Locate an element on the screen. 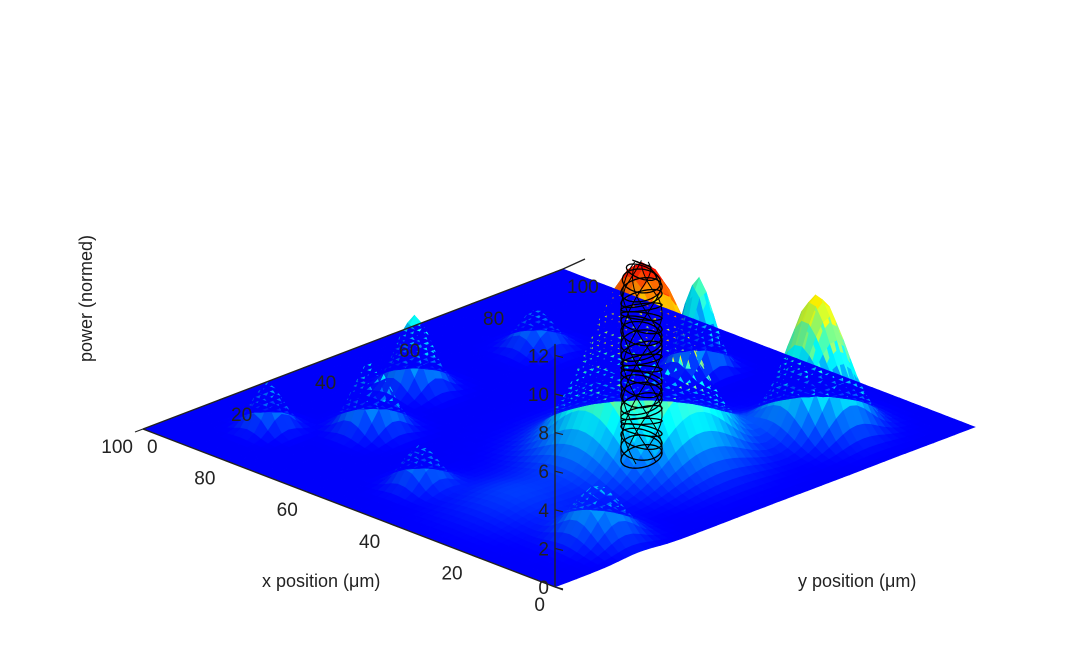  x-axis-label: x position (μm) is located at coordinates (321, 581).